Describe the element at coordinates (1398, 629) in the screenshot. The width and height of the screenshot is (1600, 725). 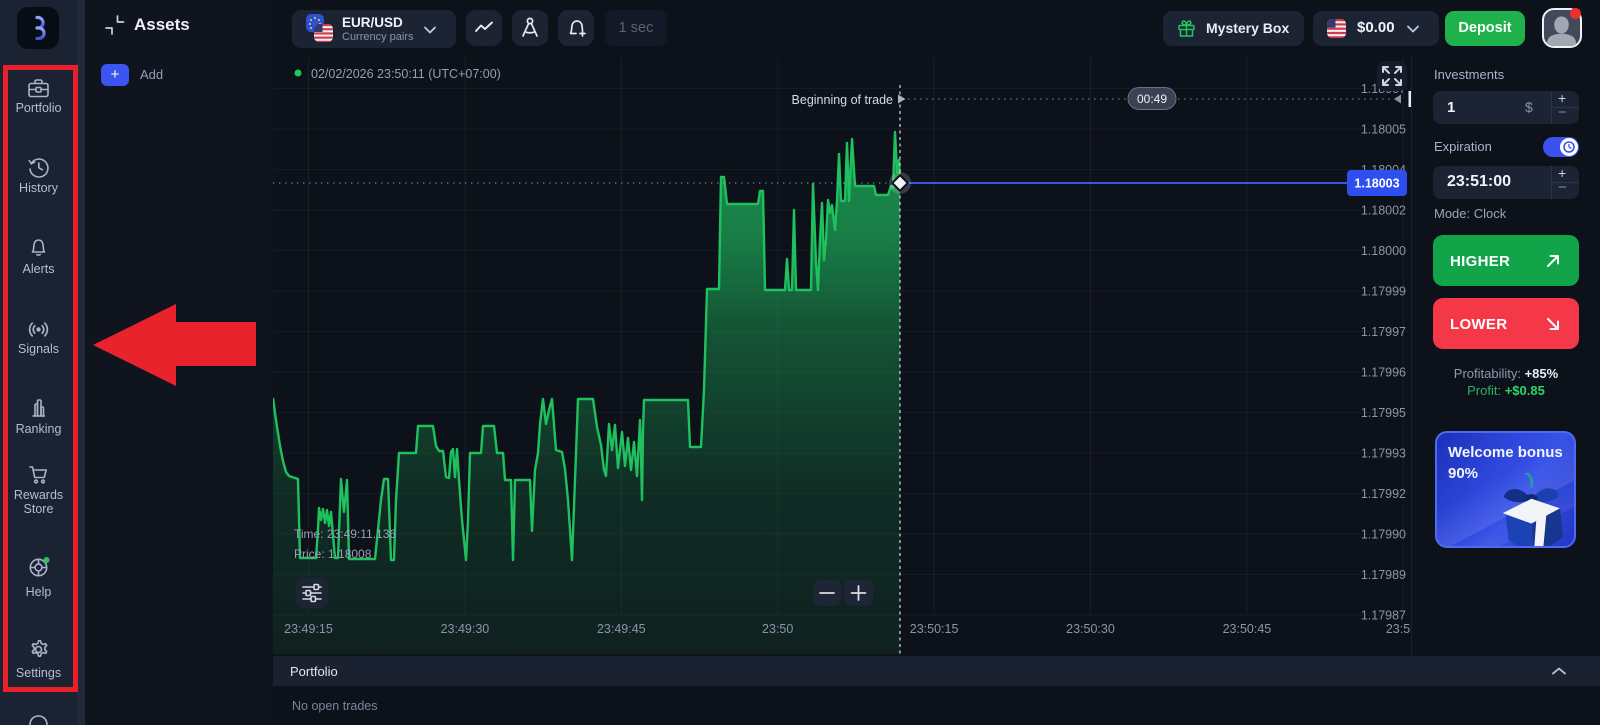
I see `svg-text: 23:5` at that location.